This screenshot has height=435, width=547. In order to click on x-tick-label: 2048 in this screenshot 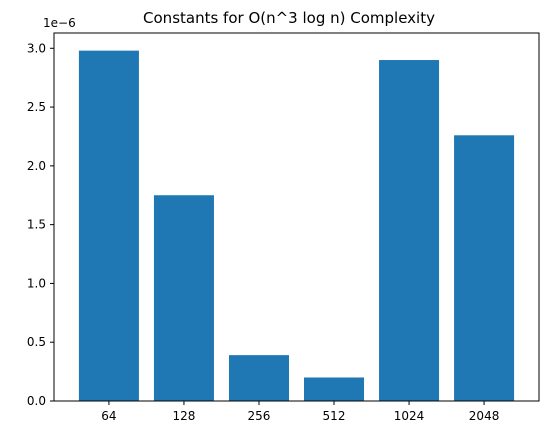, I will do `click(484, 416)`.